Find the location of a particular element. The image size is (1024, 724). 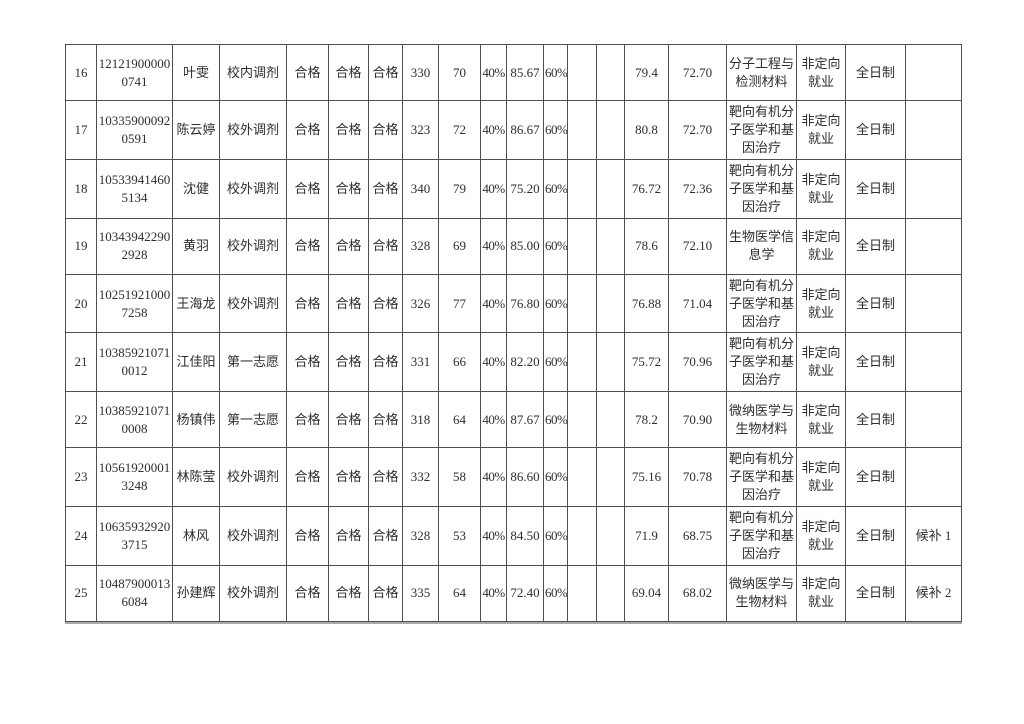

cell-retest-score: 69 is located at coordinates (459, 246).